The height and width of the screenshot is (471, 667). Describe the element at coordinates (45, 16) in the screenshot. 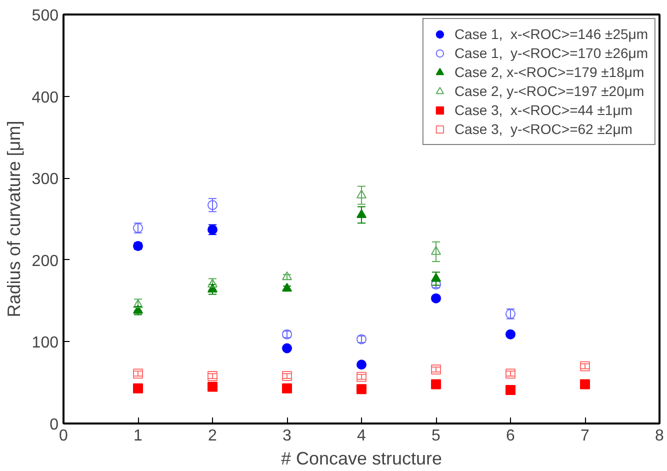

I see `y-tick-label: 500` at that location.